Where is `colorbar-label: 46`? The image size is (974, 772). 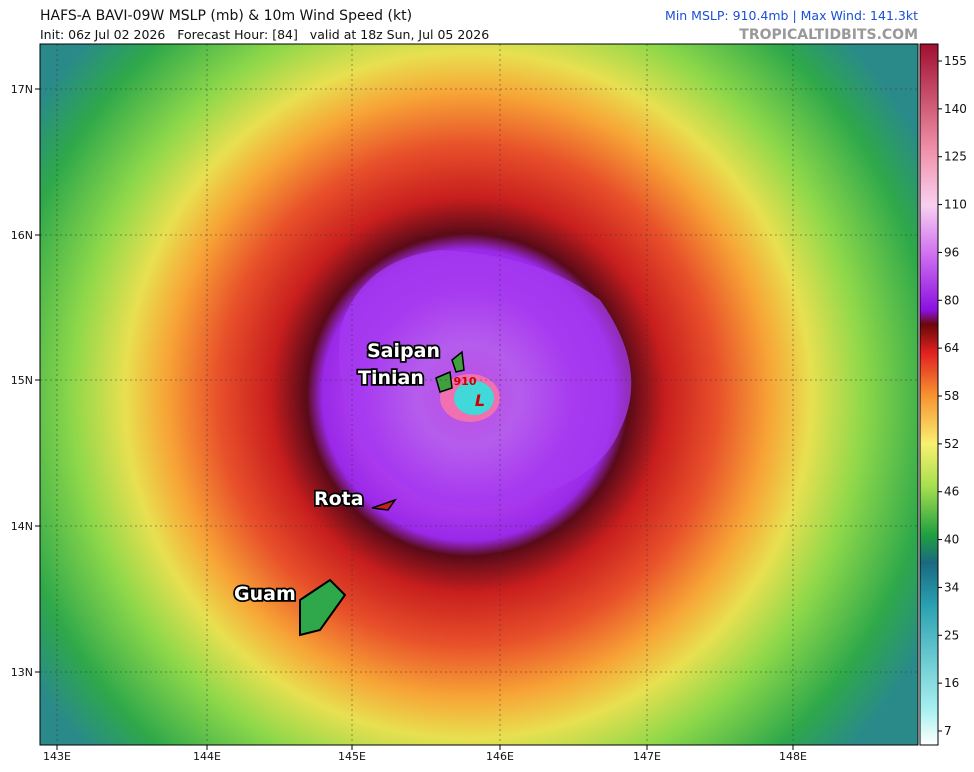
colorbar-label: 46 is located at coordinates (951, 492).